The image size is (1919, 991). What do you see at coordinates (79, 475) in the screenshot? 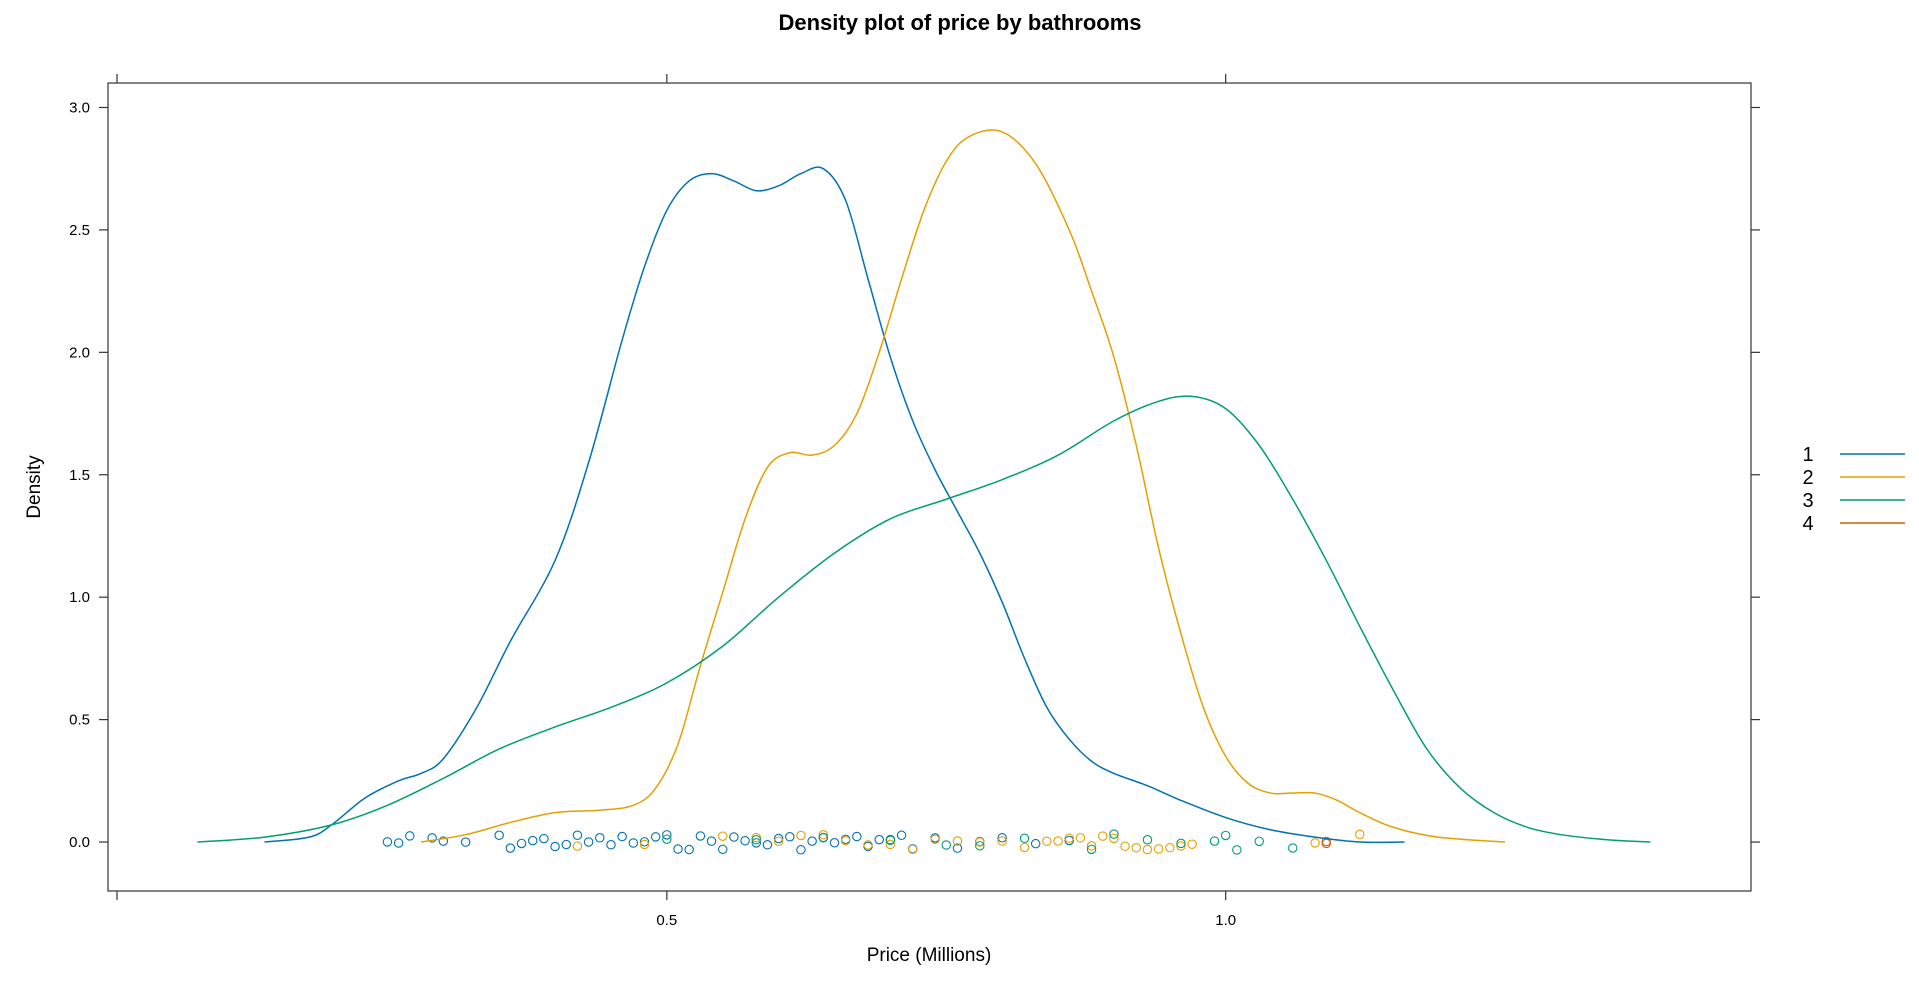
I see `y-tick-label: 1.5` at bounding box center [79, 475].